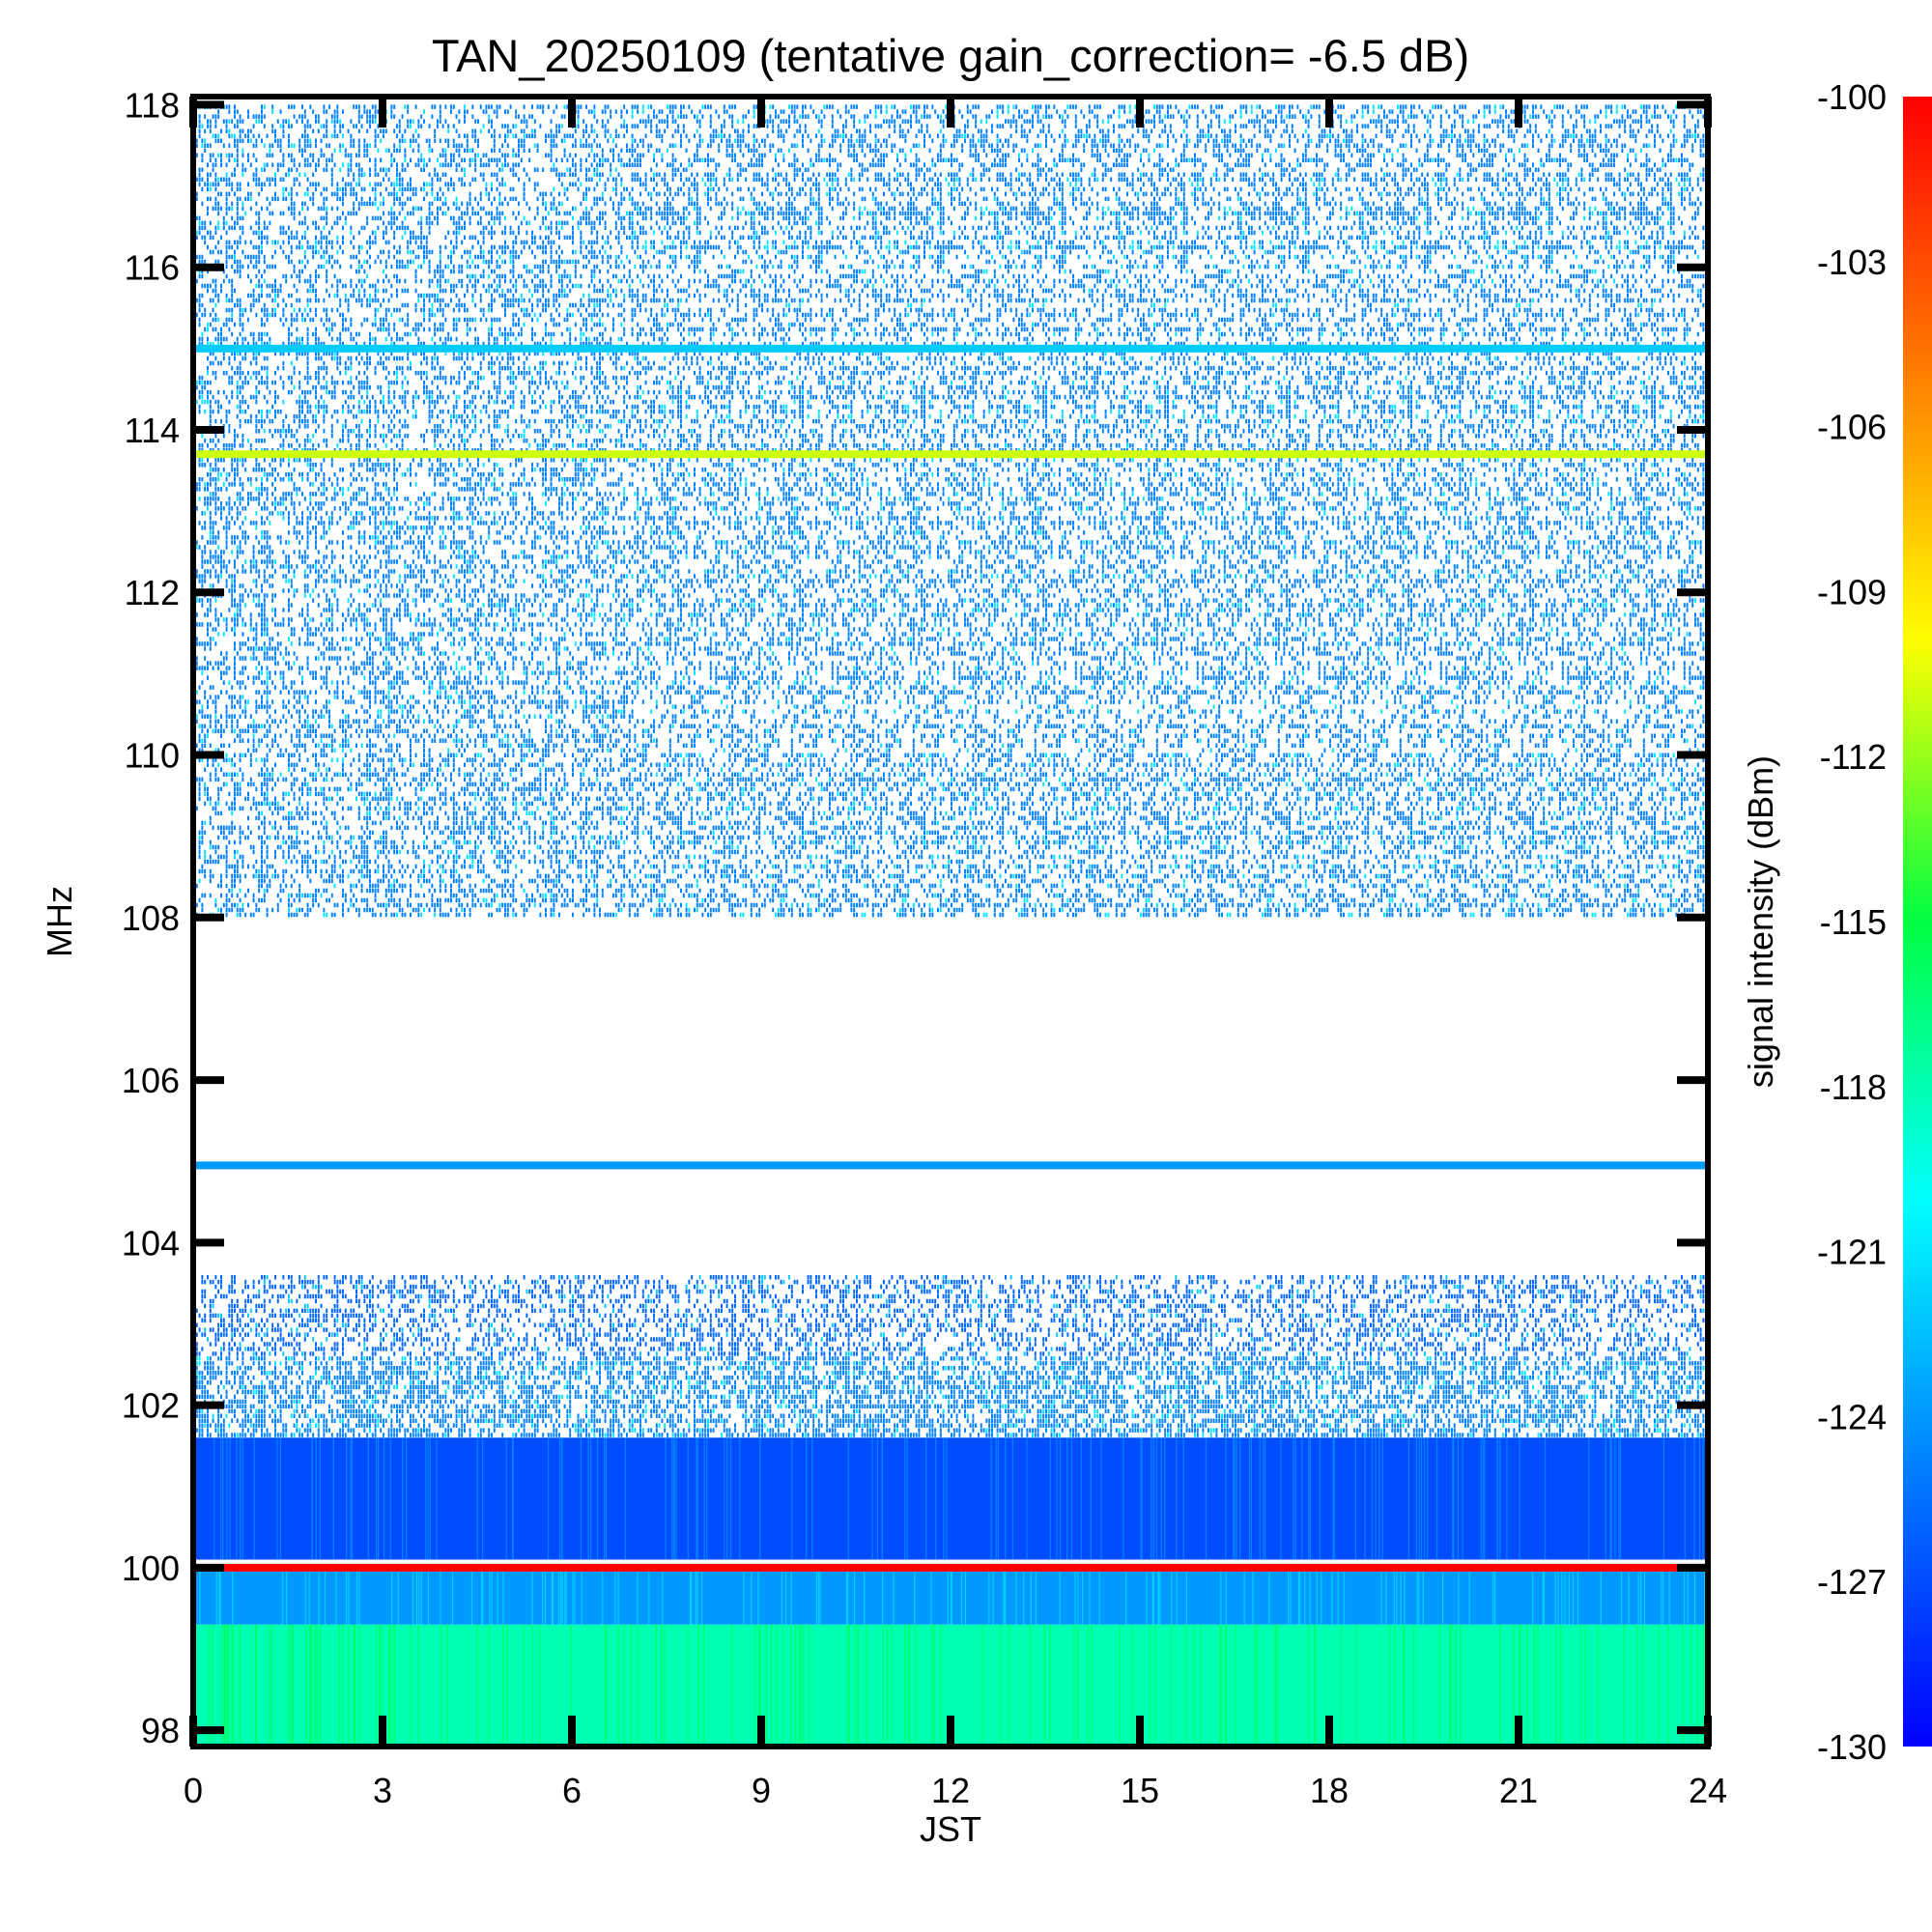  I want to click on colorbar-tick-label: -118, so click(1853, 1087).